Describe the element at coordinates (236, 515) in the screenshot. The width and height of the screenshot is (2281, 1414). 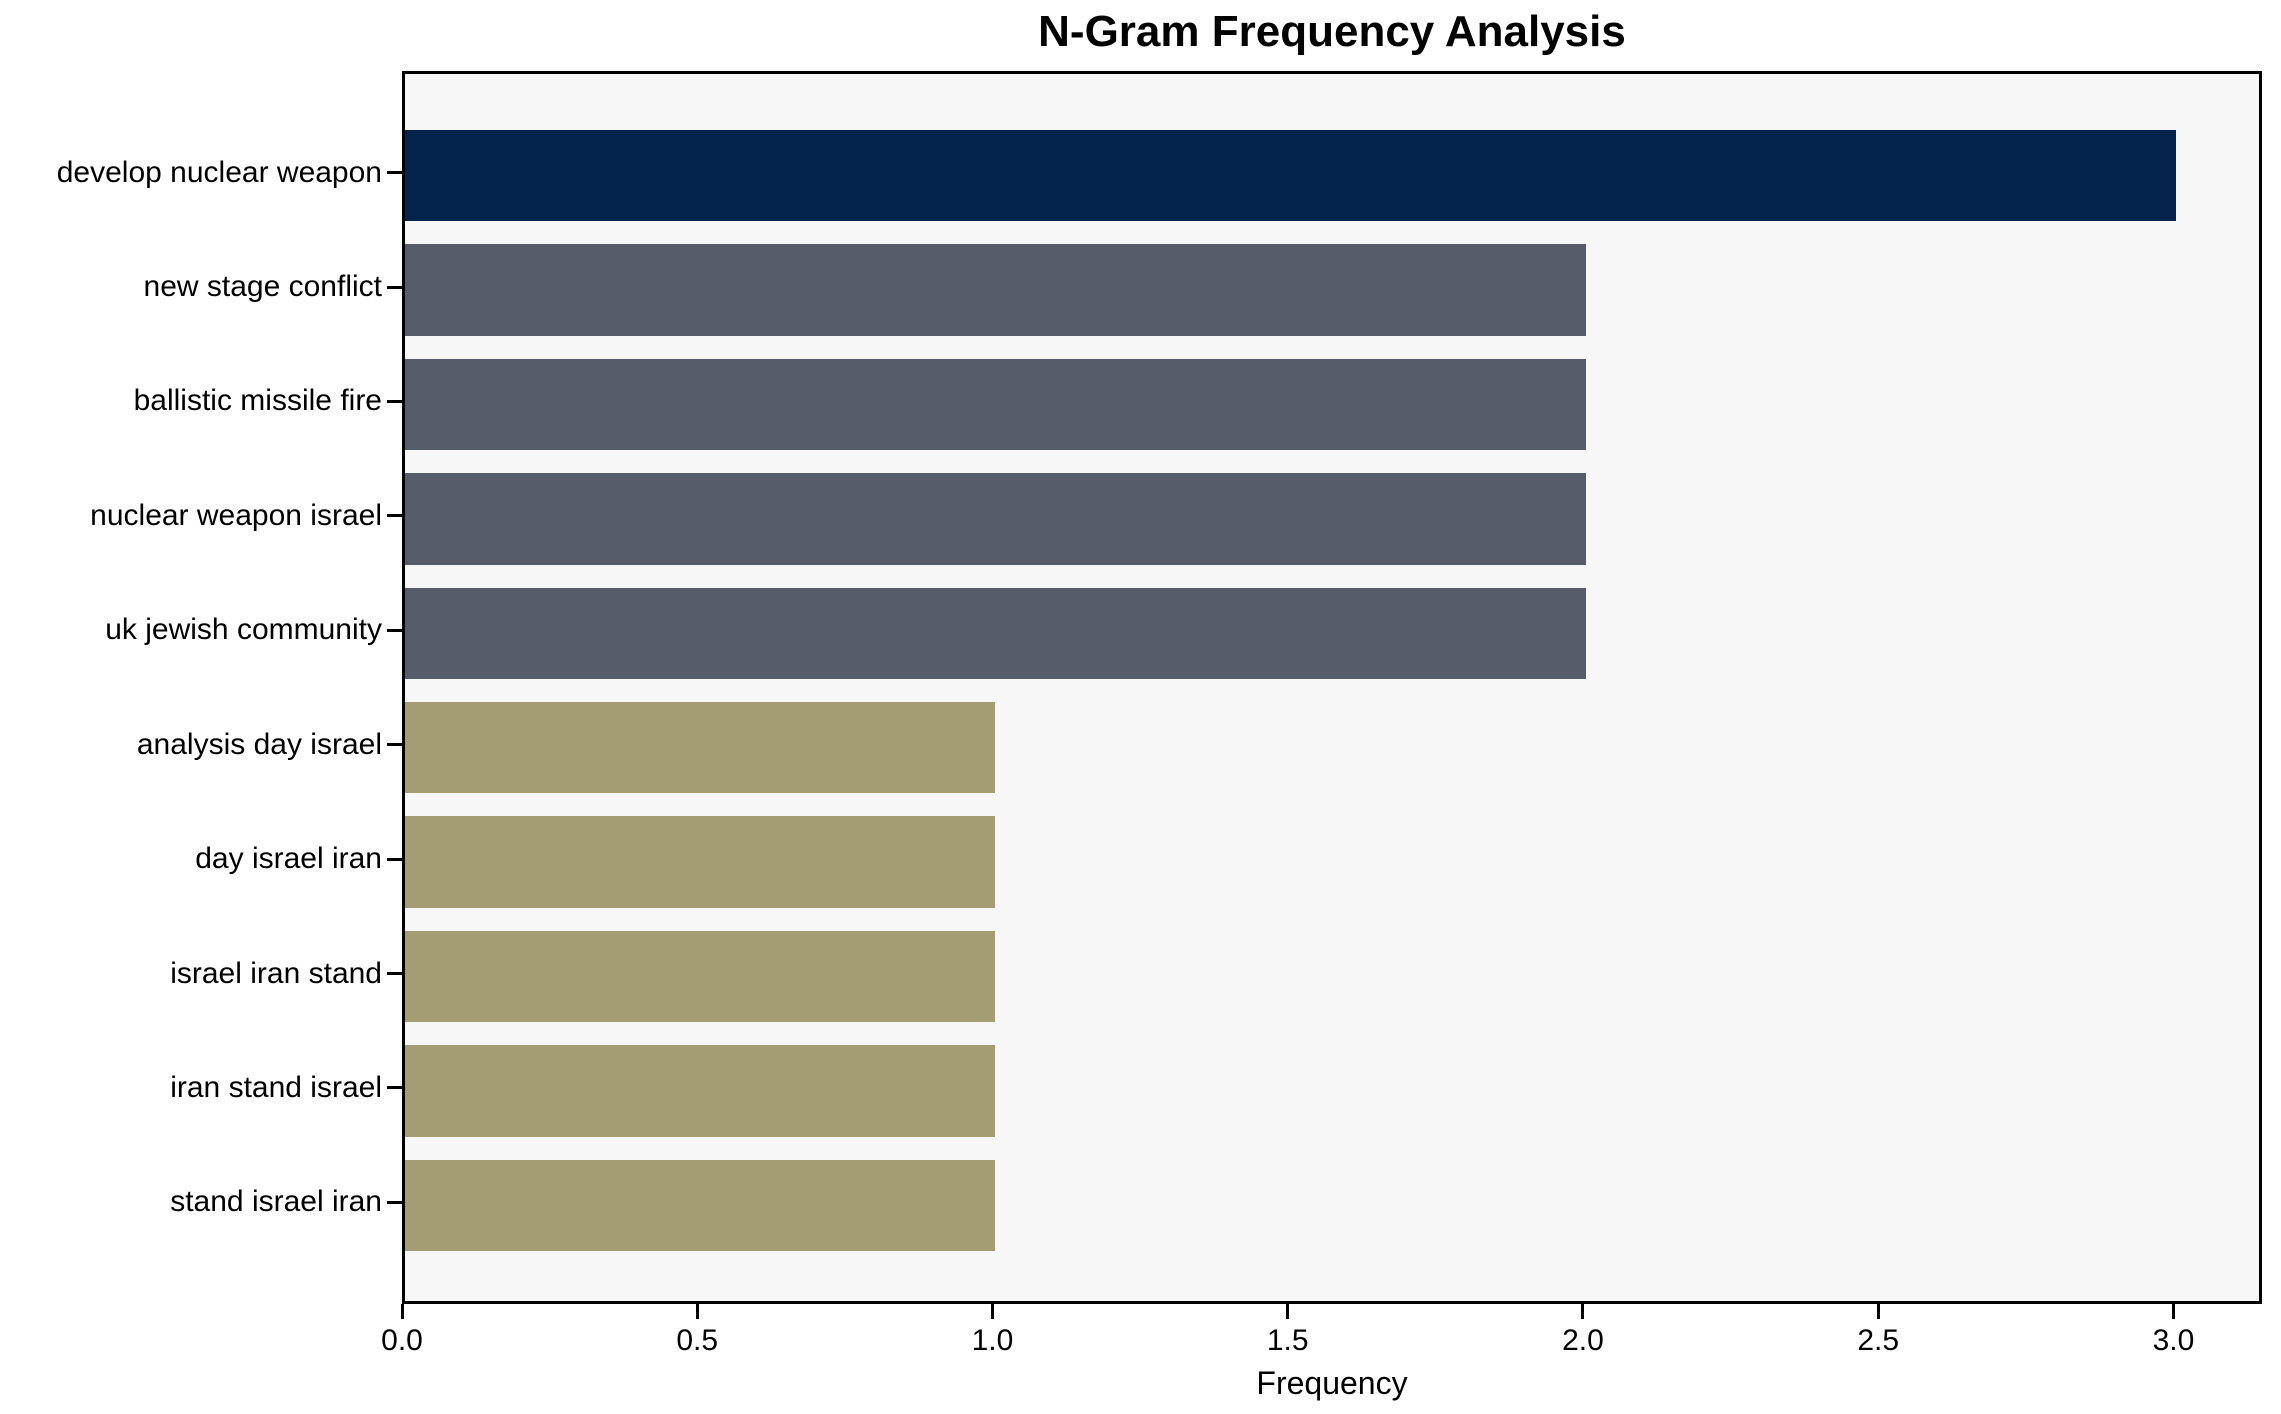
I see `y-tick-label-nuclear-weapon-israel: nuclear weapon israel` at that location.